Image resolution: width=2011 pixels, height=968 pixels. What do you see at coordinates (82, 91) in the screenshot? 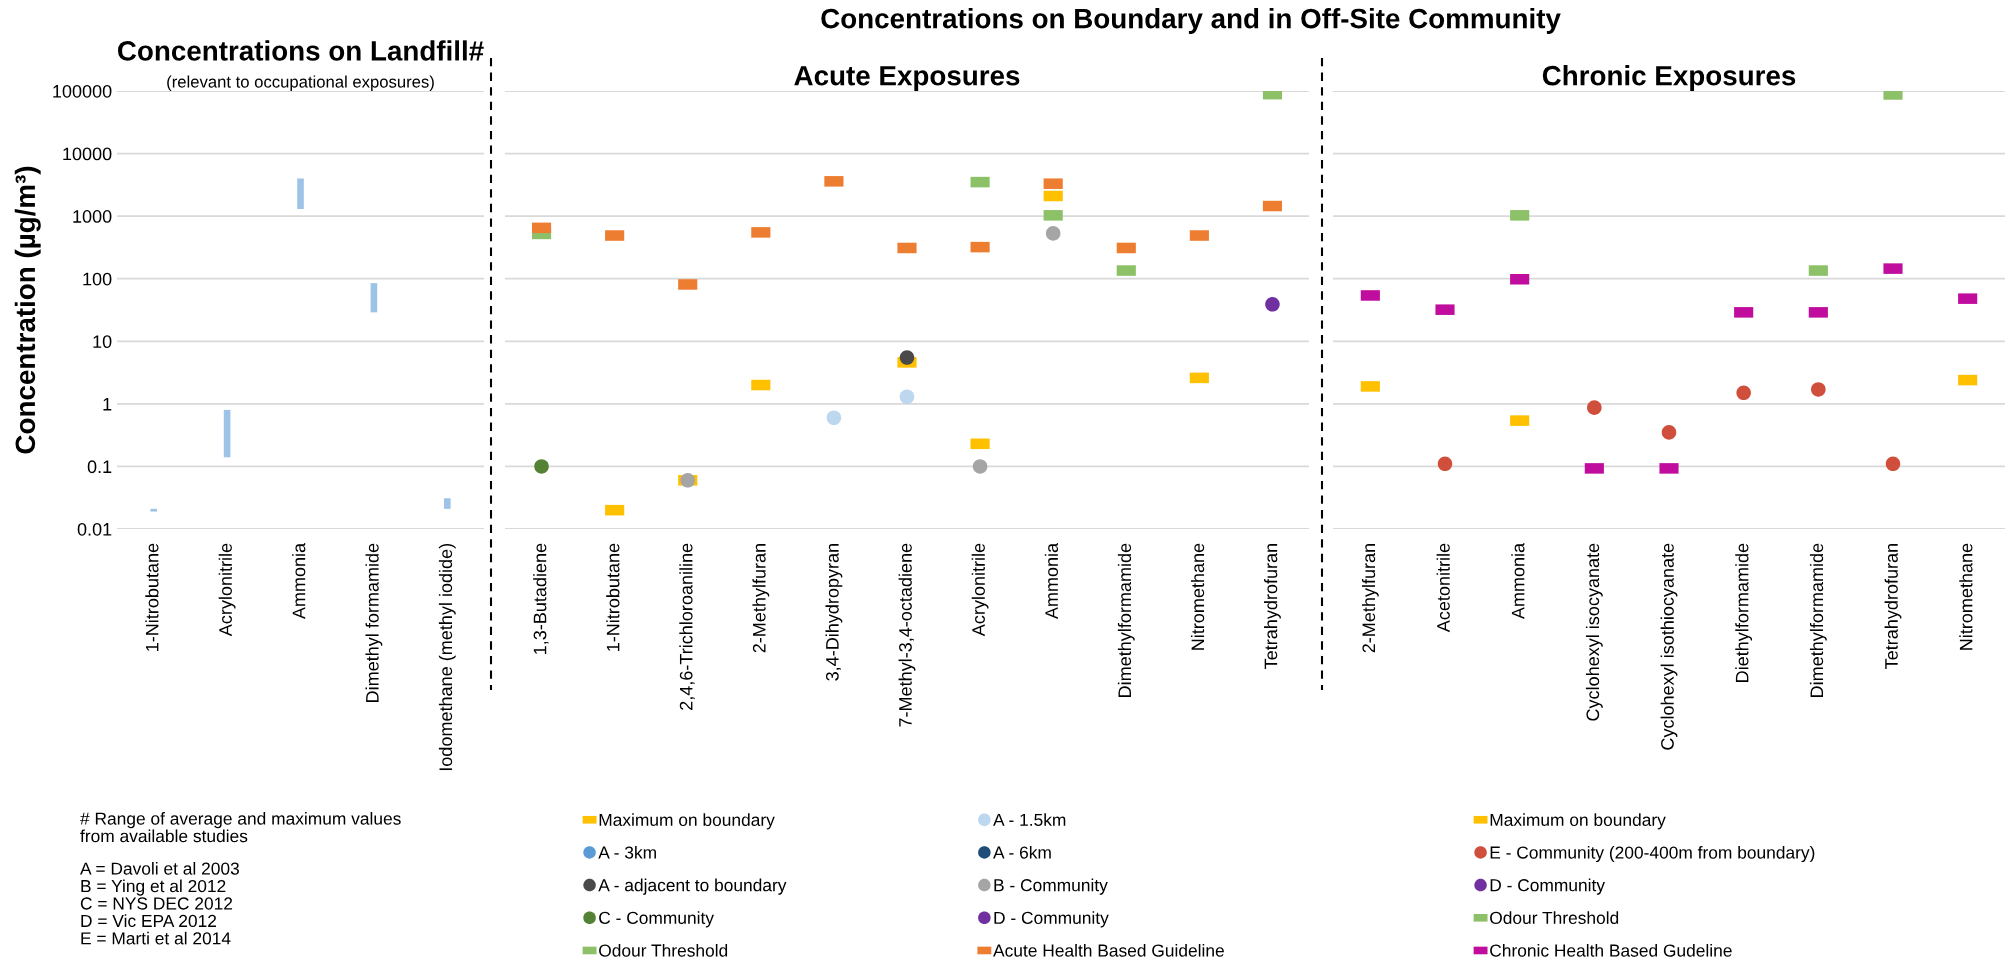
I see `y-tick-label: 100000` at bounding box center [82, 91].